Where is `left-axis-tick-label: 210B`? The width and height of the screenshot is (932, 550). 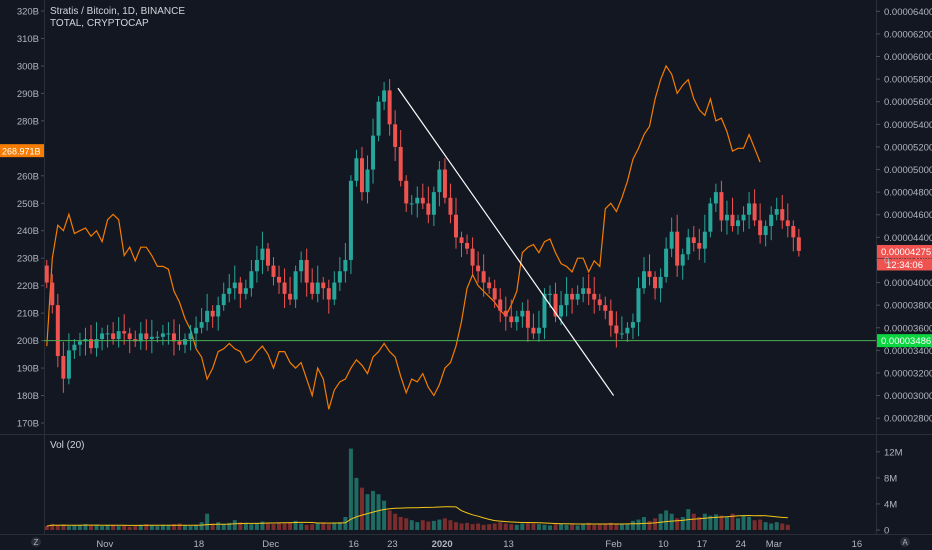 left-axis-tick-label: 210B is located at coordinates (28, 314).